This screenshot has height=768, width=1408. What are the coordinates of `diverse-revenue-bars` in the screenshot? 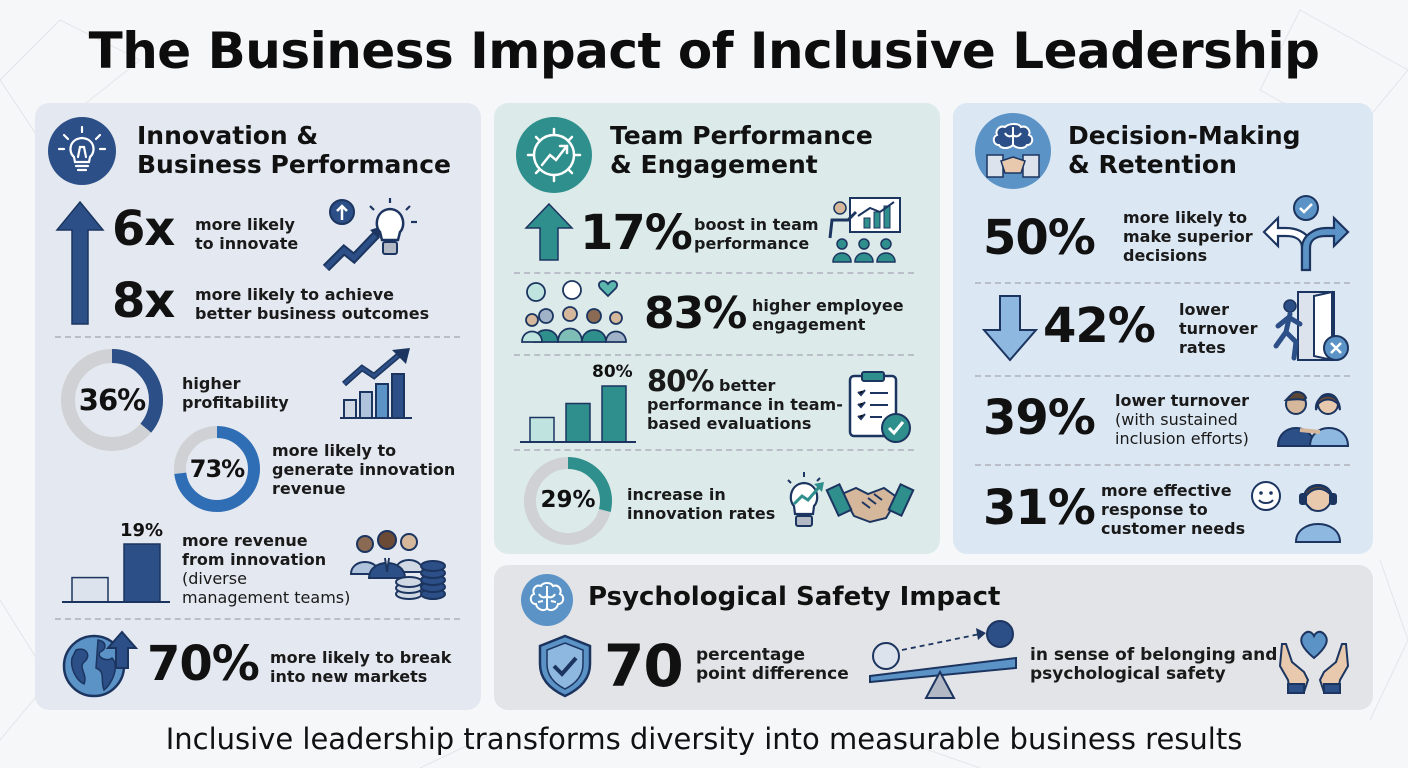 It's located at (116, 573).